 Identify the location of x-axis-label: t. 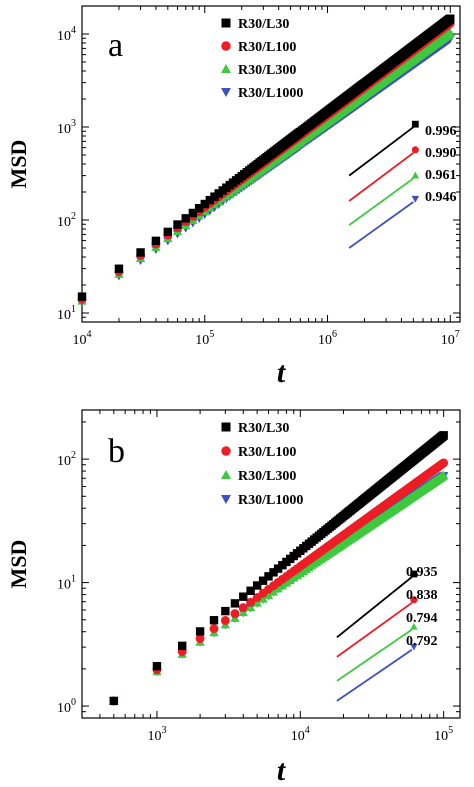
(282, 372).